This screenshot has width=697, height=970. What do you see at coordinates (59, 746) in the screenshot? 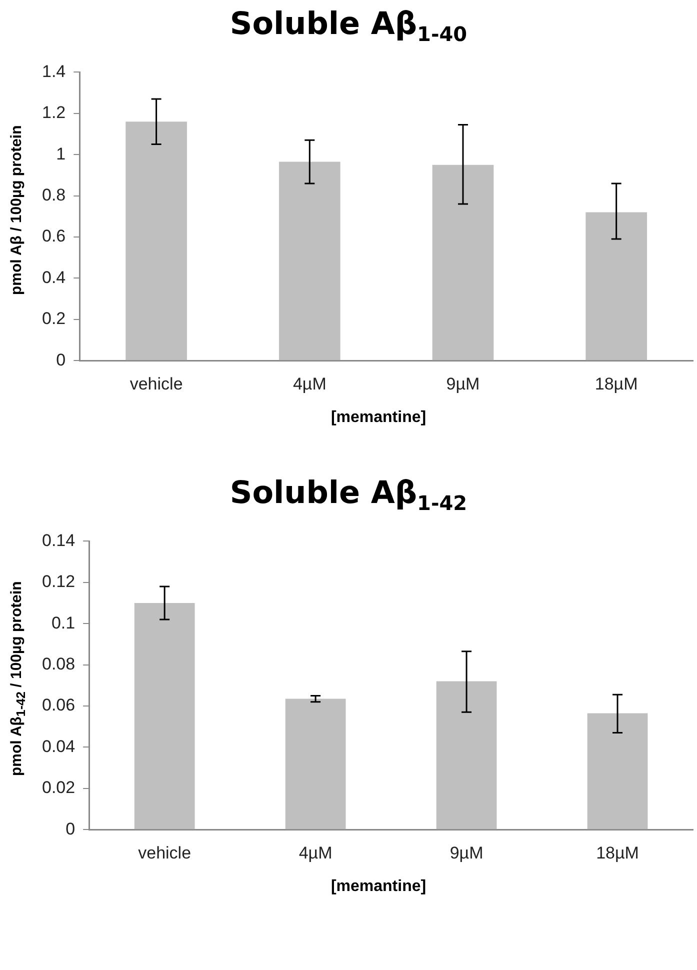
I see `y-tick-label: 0.04` at bounding box center [59, 746].